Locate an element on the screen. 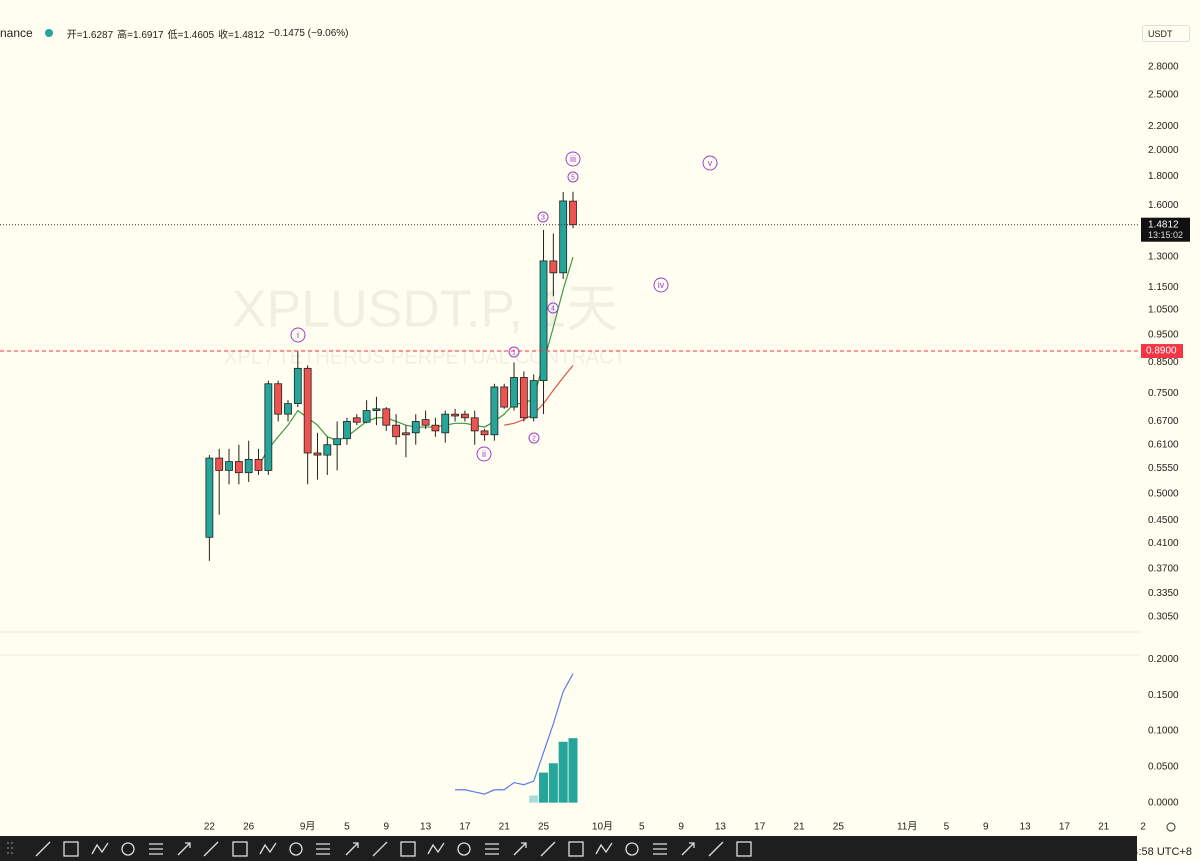 This screenshot has height=861, width=1200. x-tick-label: 17 is located at coordinates (1065, 827).